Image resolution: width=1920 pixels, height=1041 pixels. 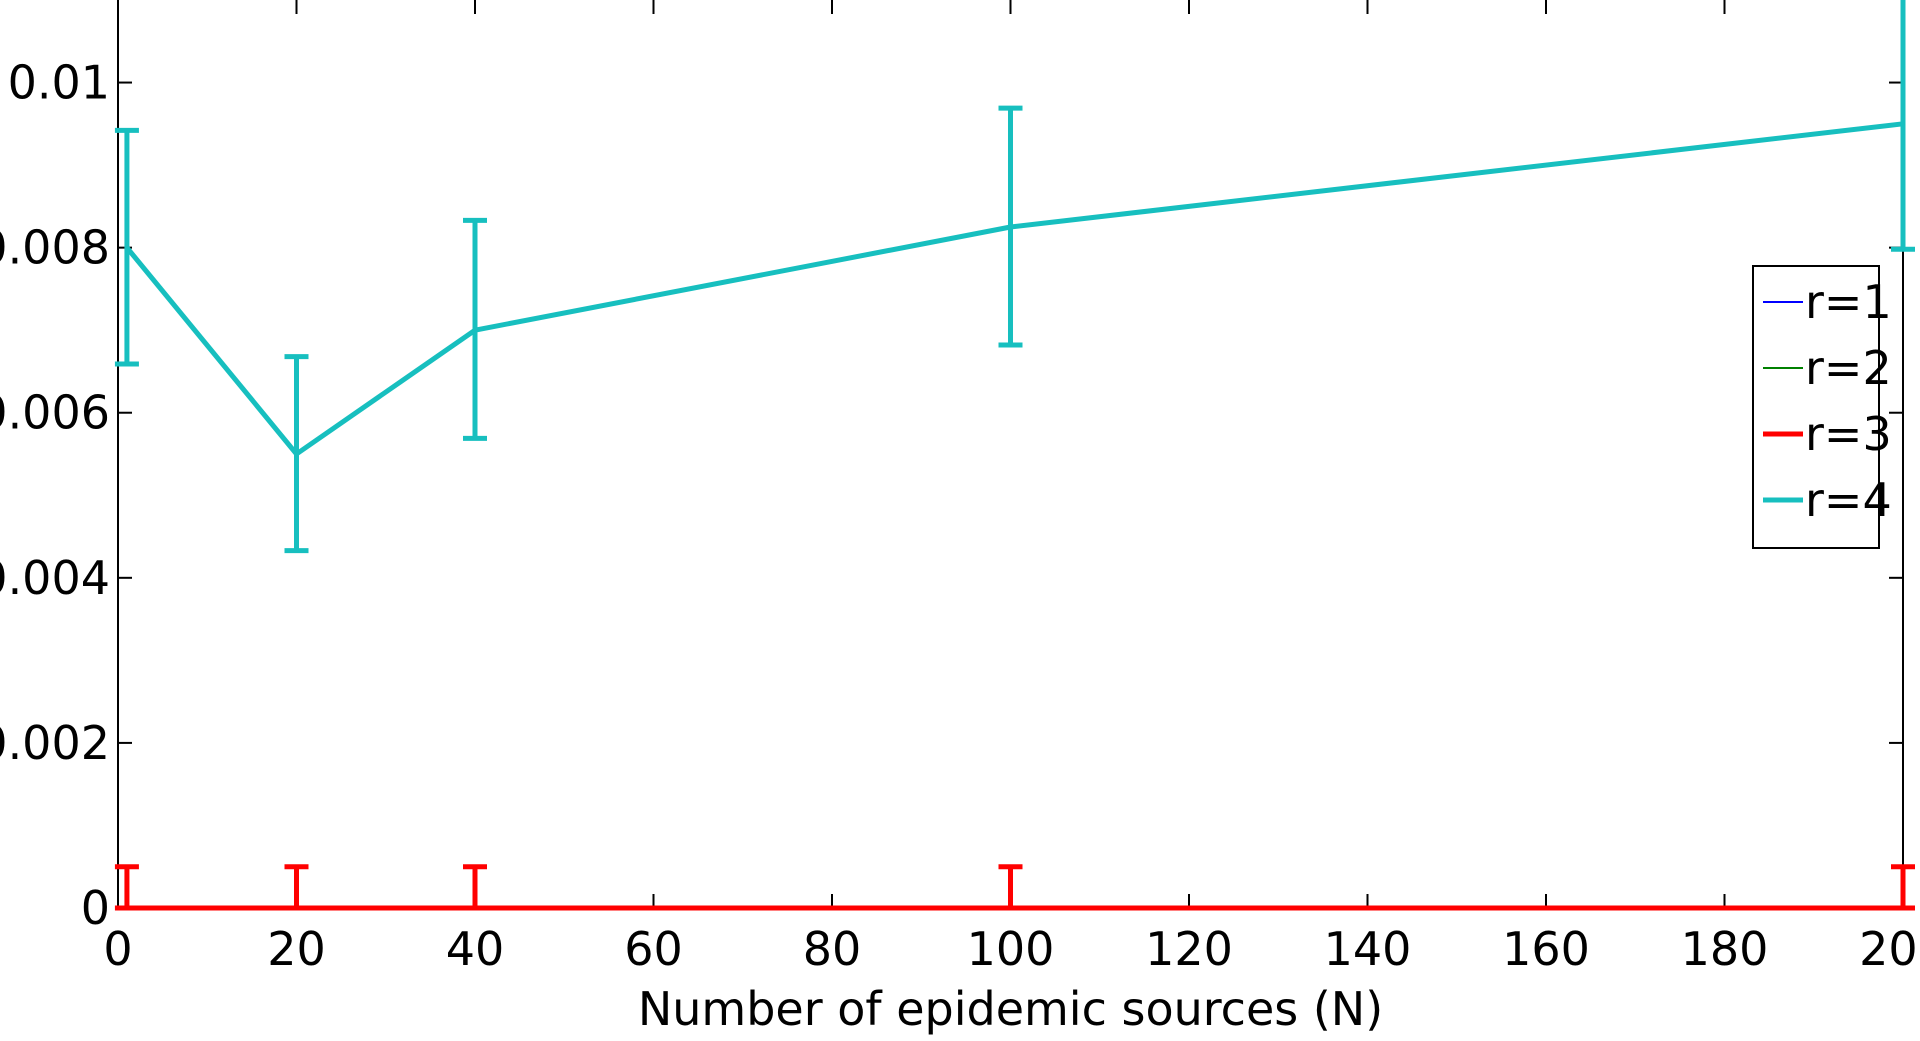 What do you see at coordinates (1189, 949) in the screenshot?
I see `x-tick-label: 120` at bounding box center [1189, 949].